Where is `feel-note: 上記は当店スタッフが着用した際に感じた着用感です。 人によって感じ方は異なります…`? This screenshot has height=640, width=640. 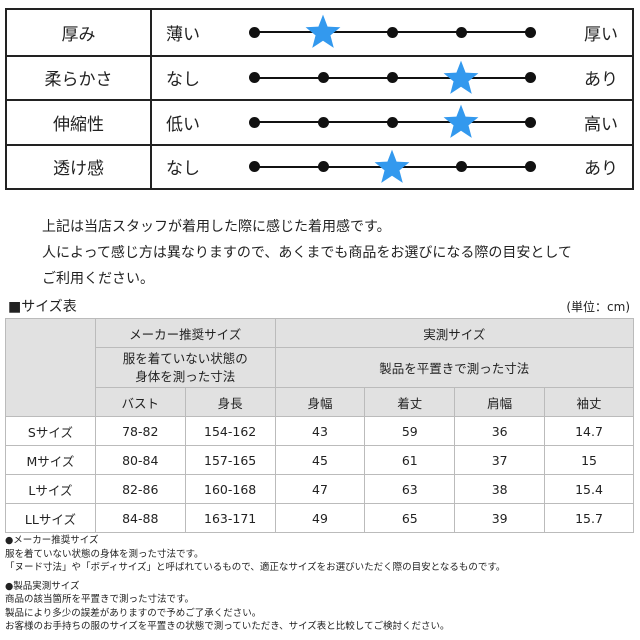 feel-note: 上記は当店スタッフが着用した際に感じた着用感です。 人によって感じ方は異なります… is located at coordinates (307, 253).